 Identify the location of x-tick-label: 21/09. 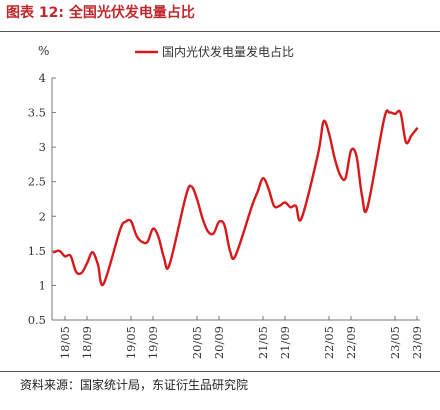
(285, 342).